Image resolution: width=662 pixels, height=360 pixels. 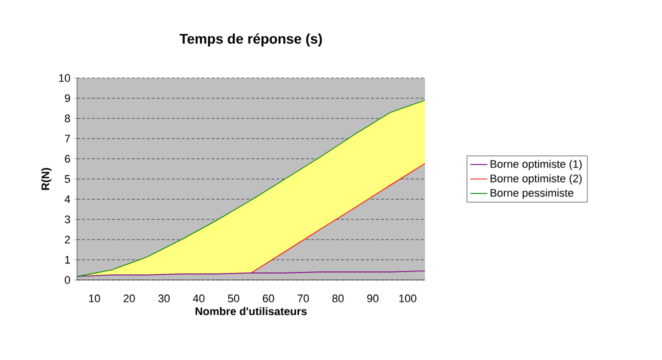 What do you see at coordinates (268, 298) in the screenshot?
I see `x-tick-label: 60` at bounding box center [268, 298].